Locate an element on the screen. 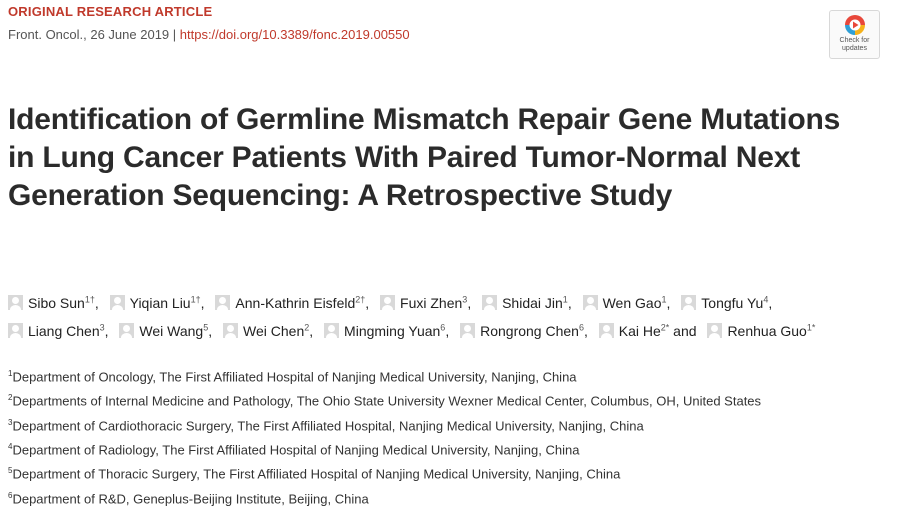 The height and width of the screenshot is (509, 900). author-name: Yiqian Liu is located at coordinates (160, 302).